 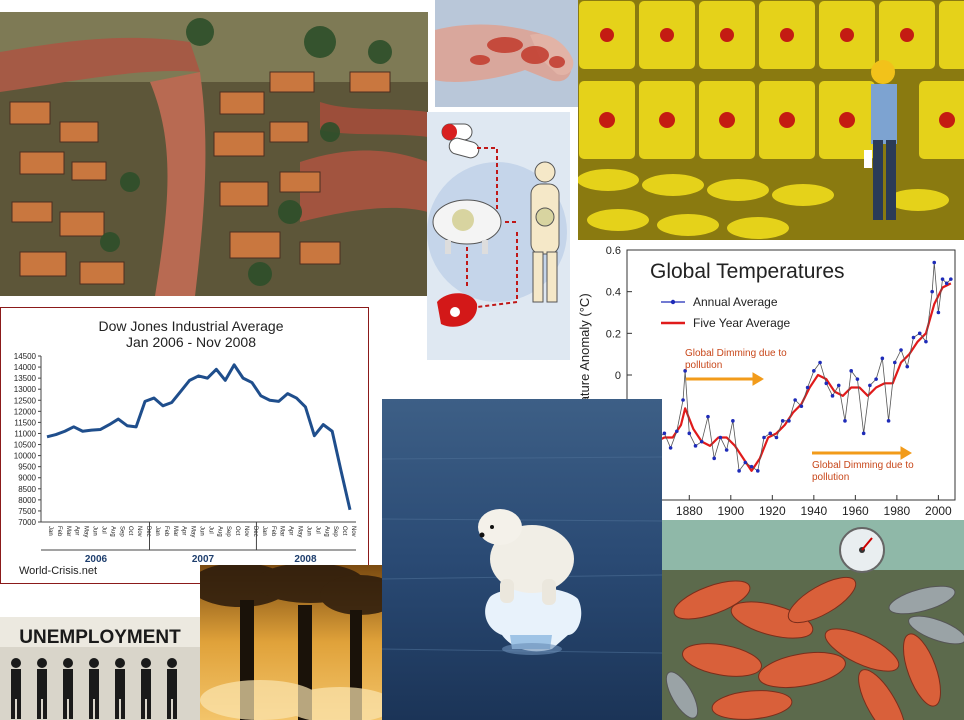 I want to click on dow-y-tick-label: 12500, so click(x=25, y=400).